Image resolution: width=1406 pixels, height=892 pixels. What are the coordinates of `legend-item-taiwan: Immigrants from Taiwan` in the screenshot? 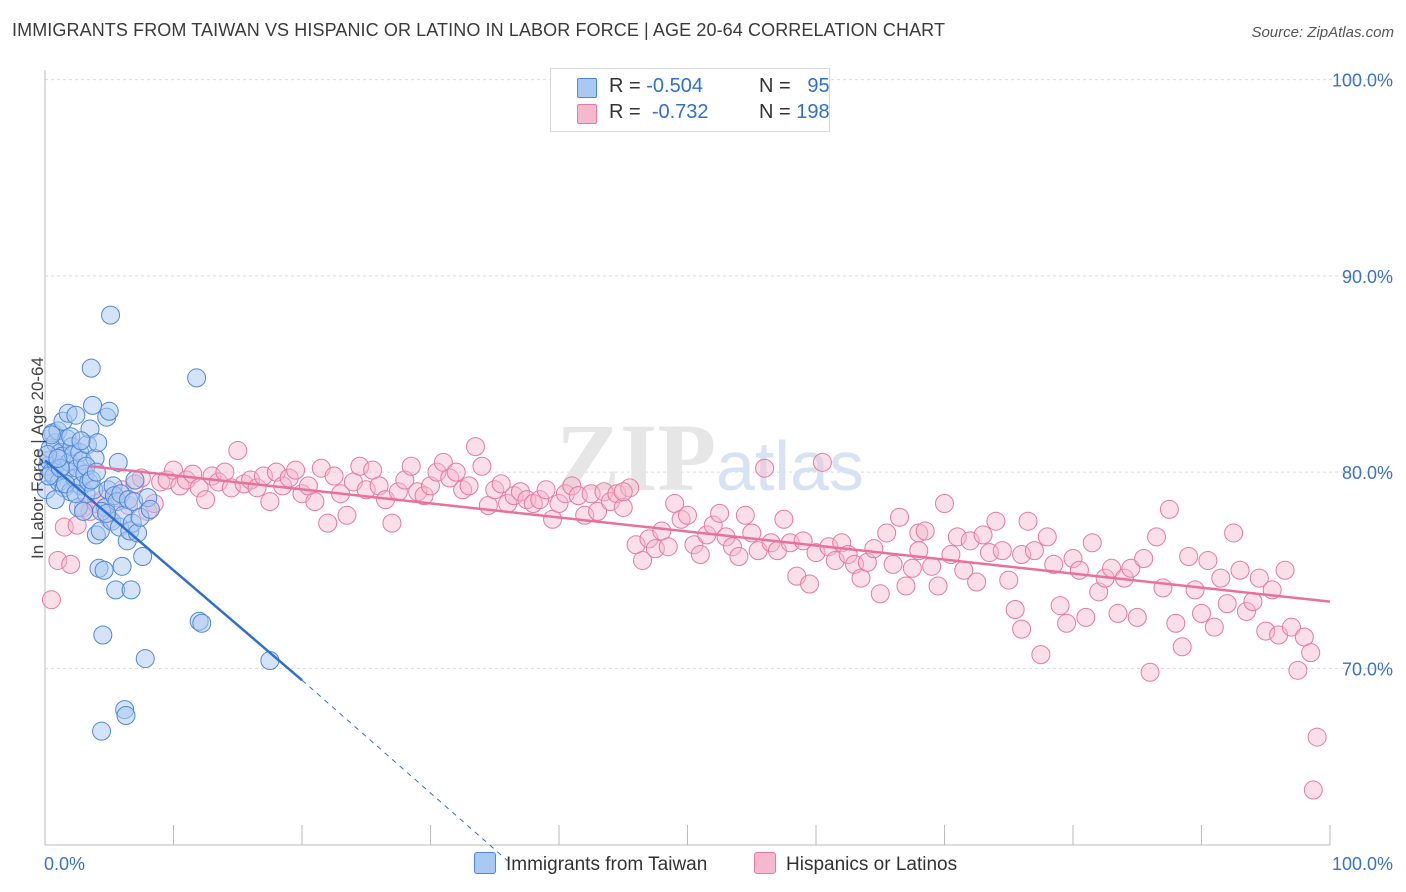 It's located at (590, 864).